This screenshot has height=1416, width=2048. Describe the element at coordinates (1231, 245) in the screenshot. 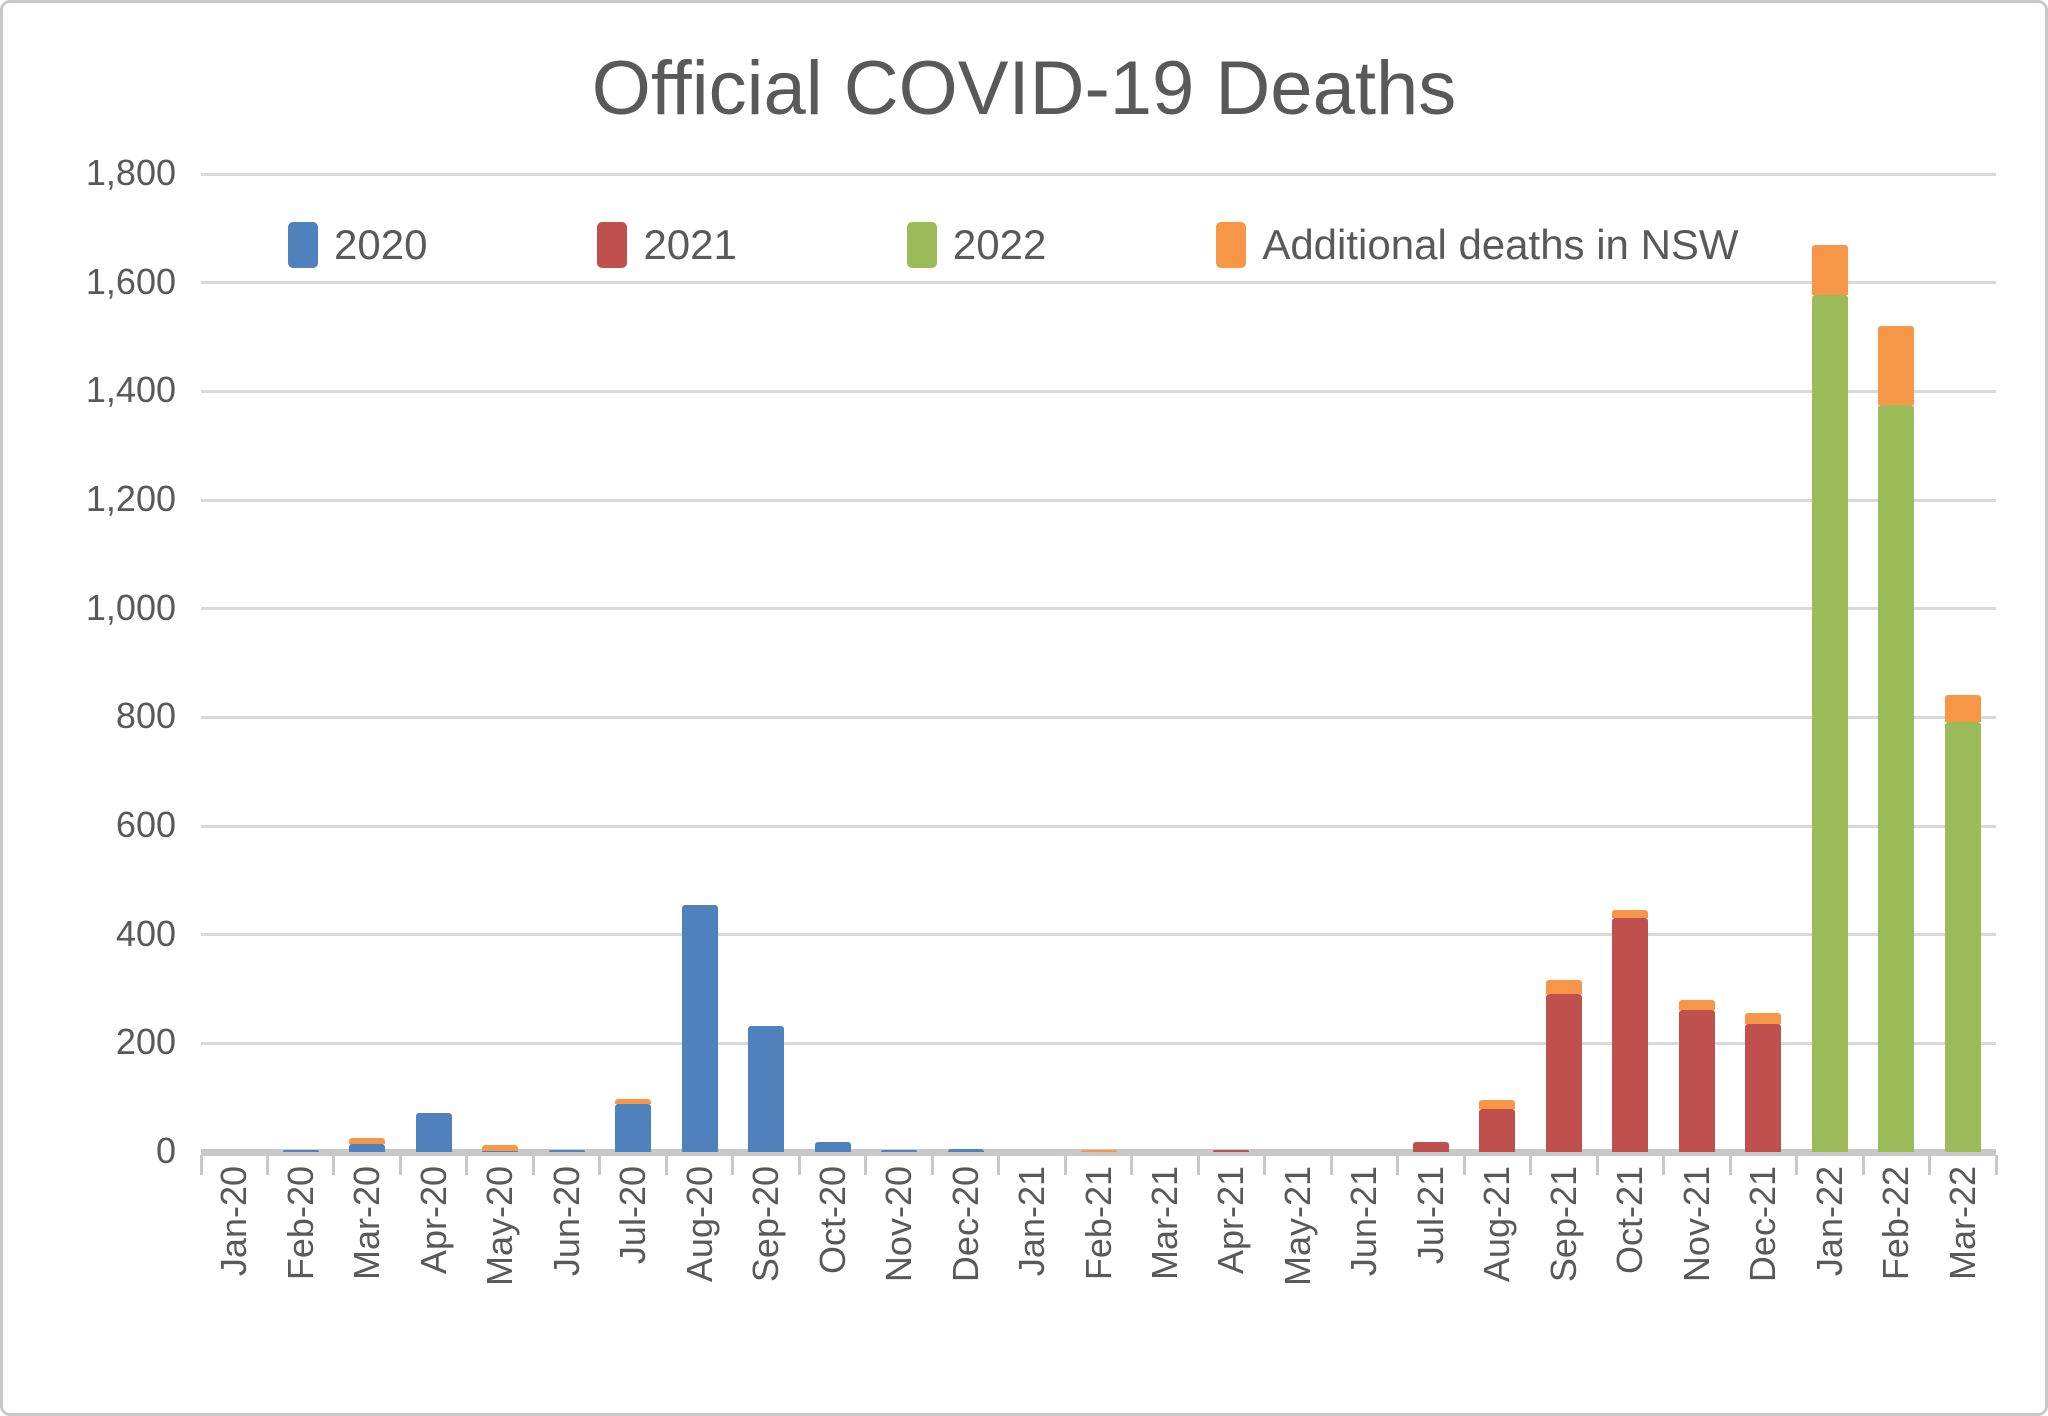

I see `legend-swatch-additional-deaths-nsw` at that location.